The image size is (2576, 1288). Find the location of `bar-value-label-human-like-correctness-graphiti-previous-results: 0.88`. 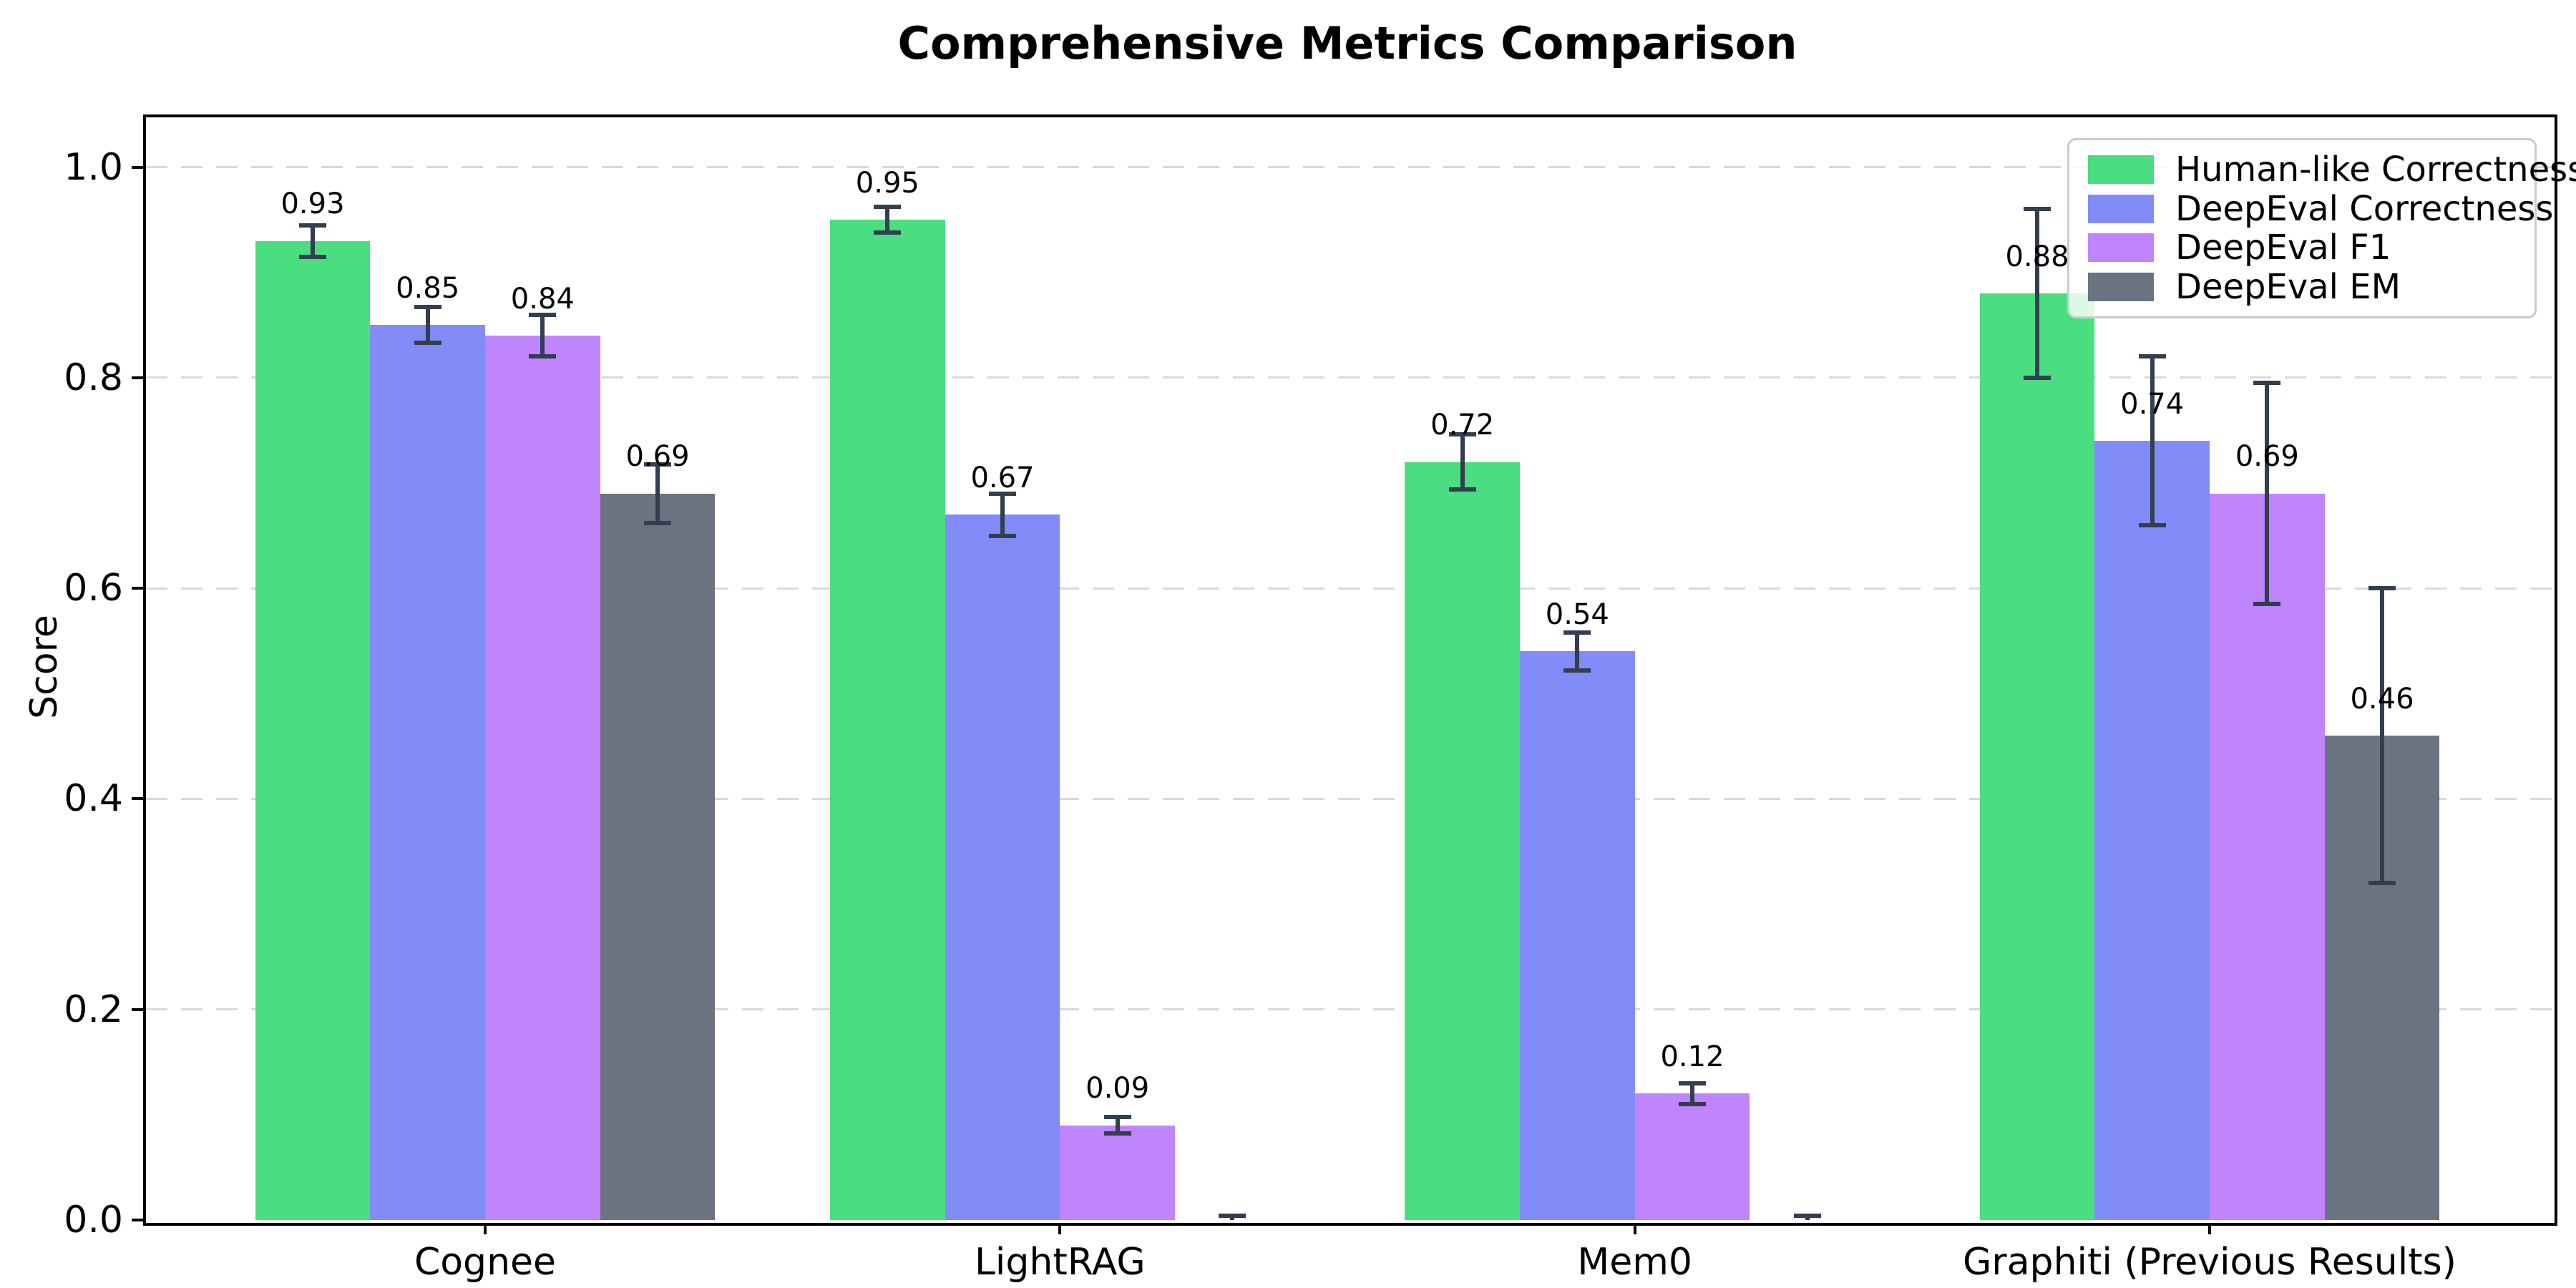

bar-value-label-human-like-correctness-graphiti-previous-results: 0.88 is located at coordinates (2037, 256).